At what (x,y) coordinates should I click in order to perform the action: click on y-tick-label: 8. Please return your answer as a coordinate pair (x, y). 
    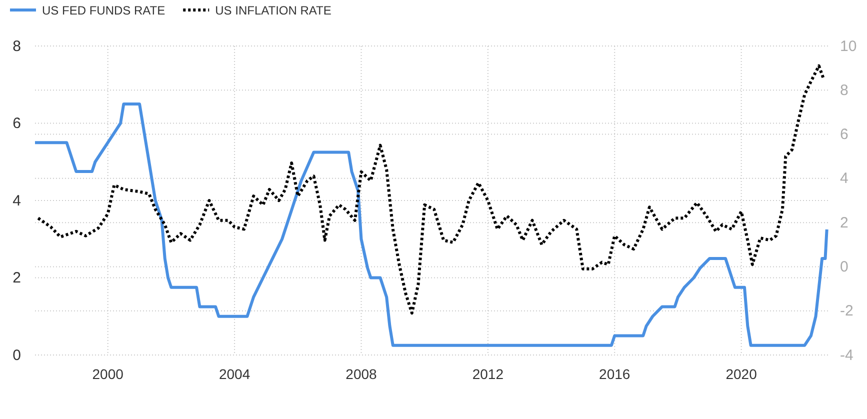
    Looking at the image, I should click on (16, 46).